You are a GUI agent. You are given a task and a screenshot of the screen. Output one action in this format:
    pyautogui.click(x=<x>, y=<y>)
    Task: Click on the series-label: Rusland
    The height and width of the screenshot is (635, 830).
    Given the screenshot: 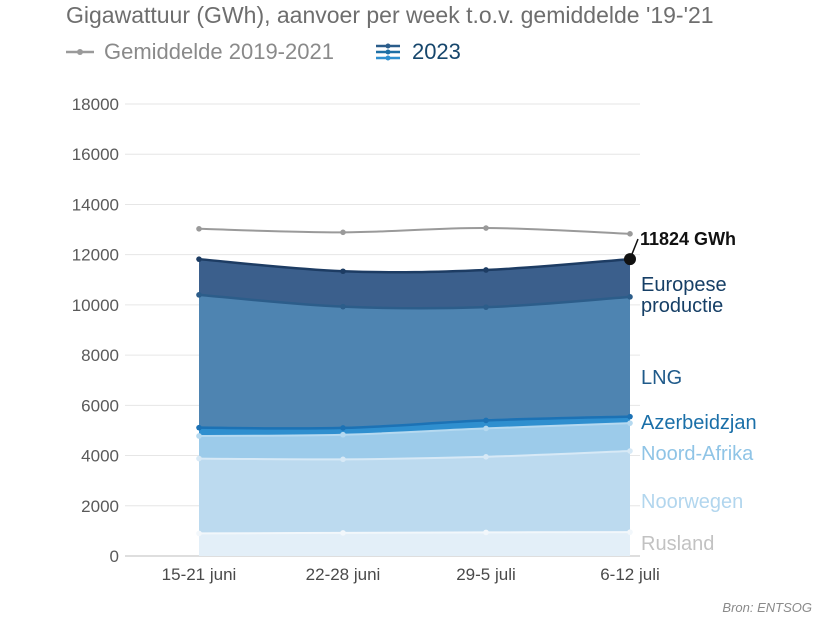 What is the action you would take?
    pyautogui.click(x=677, y=544)
    